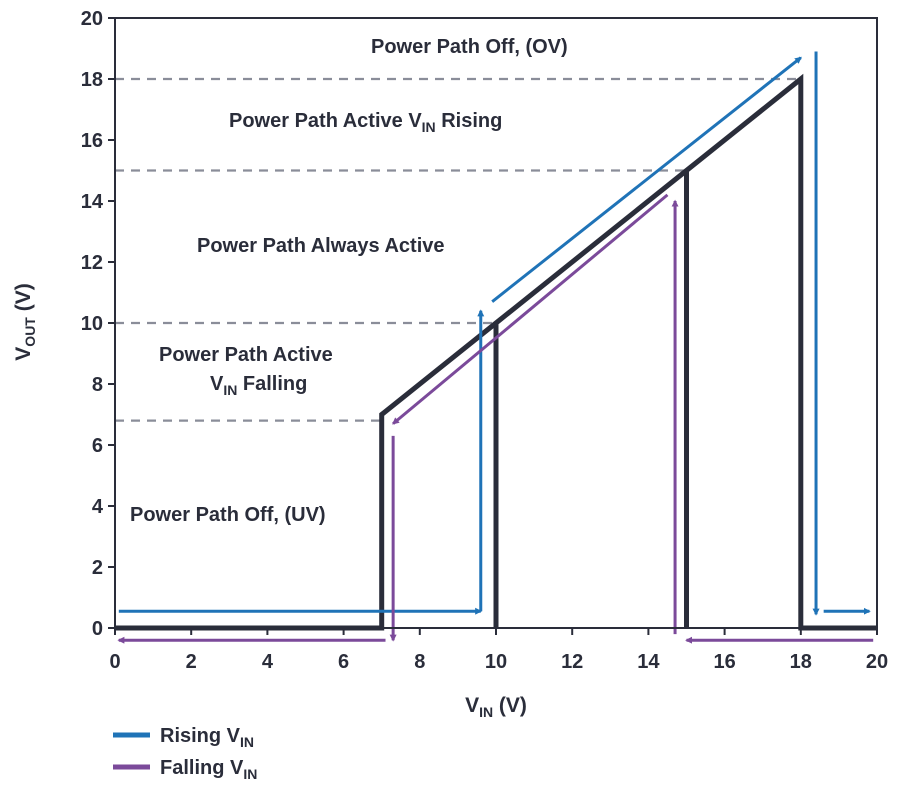  I want to click on y-tick-label-1: 2, so click(97, 568).